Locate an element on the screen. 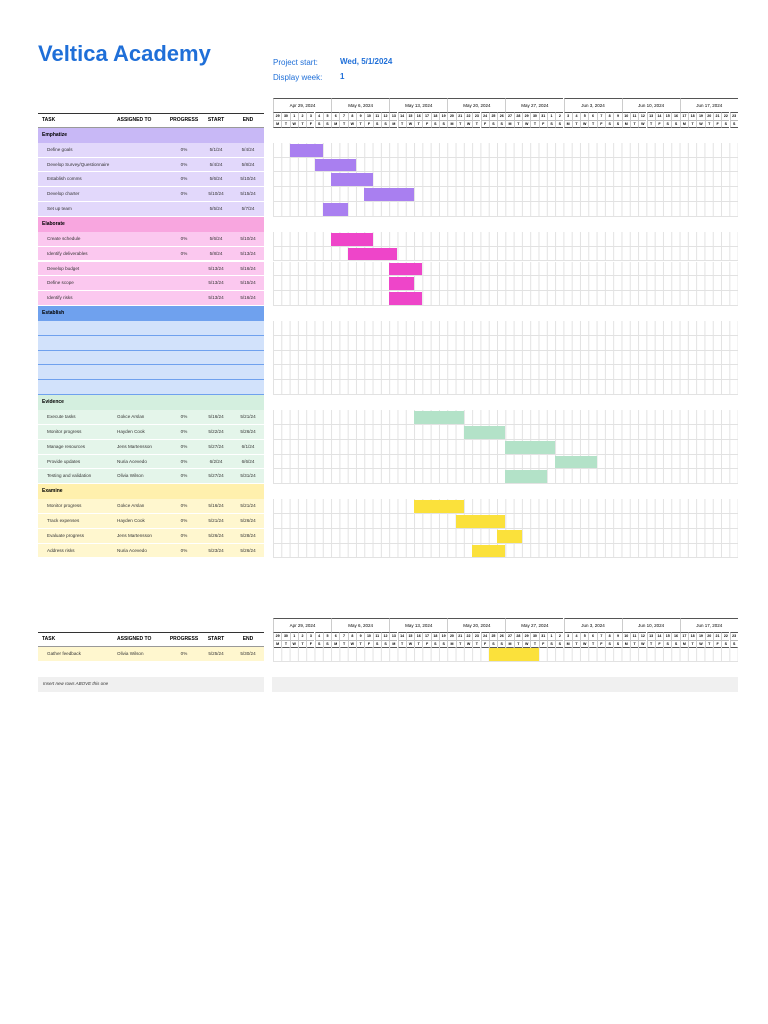  cell-task: Testing and validation is located at coordinates (69, 476).